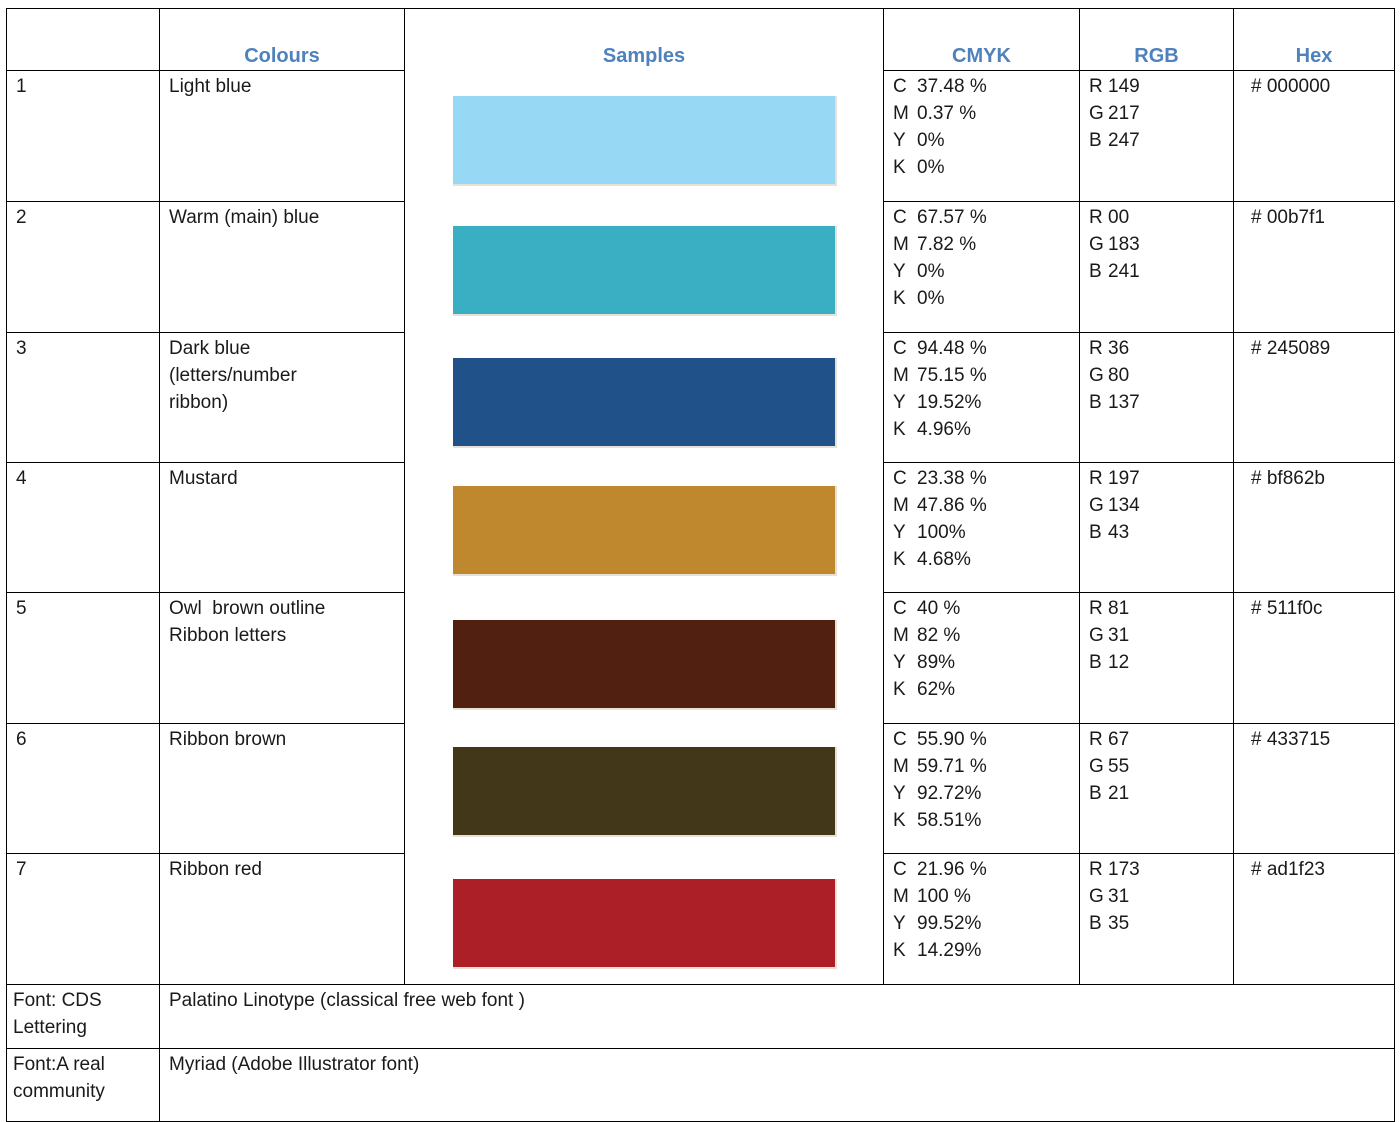 The height and width of the screenshot is (1122, 1400). I want to click on cmyk-line-k: K 0%, so click(982, 298).